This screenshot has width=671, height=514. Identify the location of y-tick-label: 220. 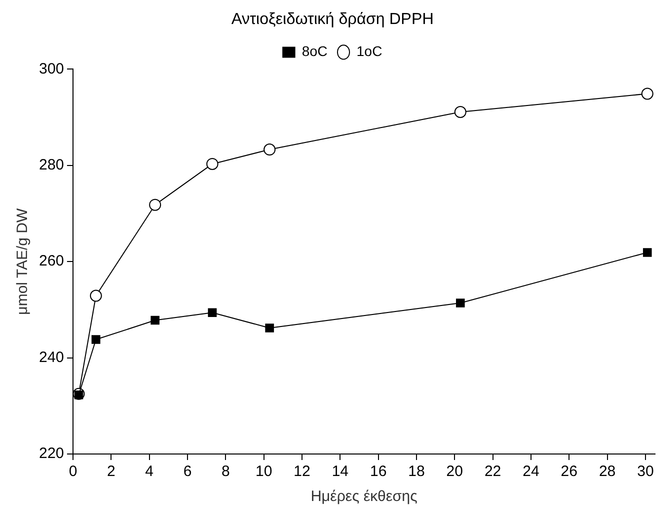
(51, 453).